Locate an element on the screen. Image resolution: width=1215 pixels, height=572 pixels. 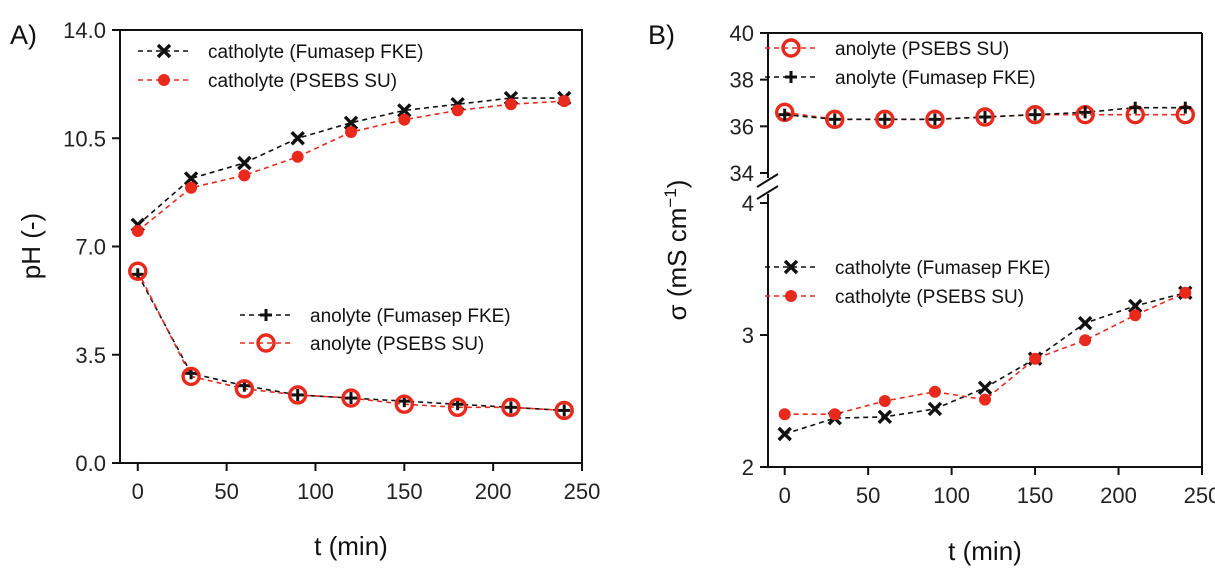
axis-break-icon is located at coordinates (767, 186).